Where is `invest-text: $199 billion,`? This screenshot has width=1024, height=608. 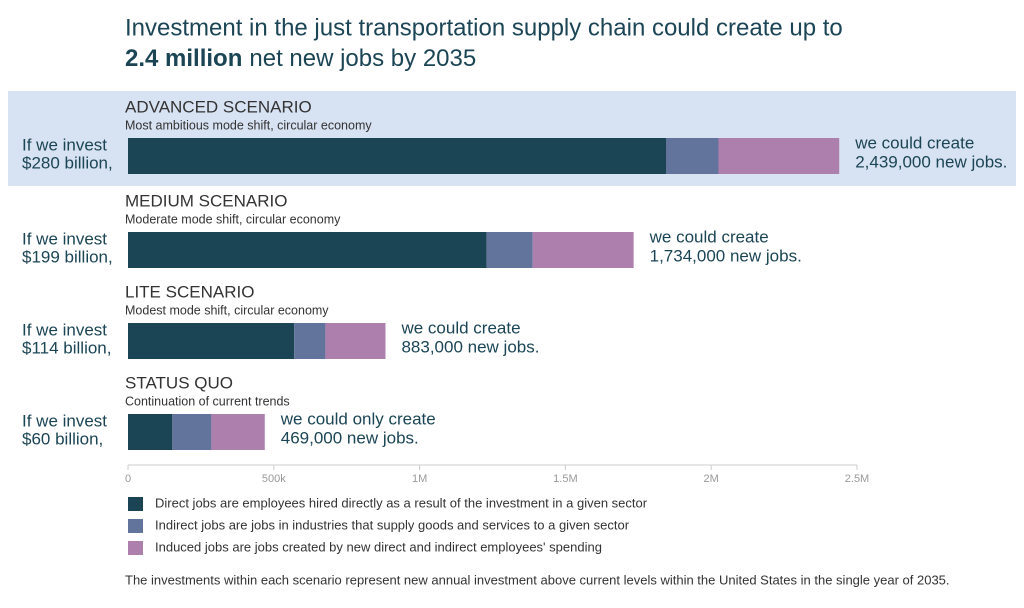 invest-text: $199 billion, is located at coordinates (67, 256).